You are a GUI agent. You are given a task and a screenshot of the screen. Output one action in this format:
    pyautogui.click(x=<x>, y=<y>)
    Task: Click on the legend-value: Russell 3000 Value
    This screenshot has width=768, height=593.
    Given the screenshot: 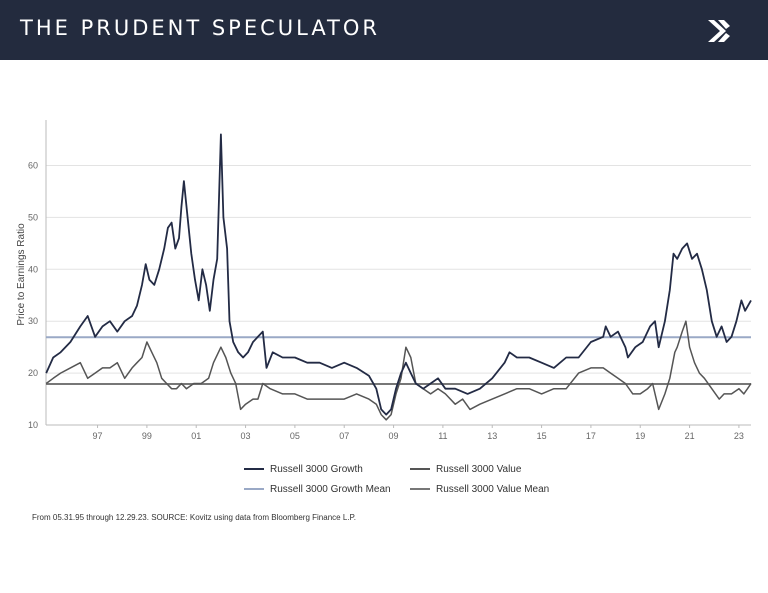 What is the action you would take?
    pyautogui.click(x=465, y=469)
    